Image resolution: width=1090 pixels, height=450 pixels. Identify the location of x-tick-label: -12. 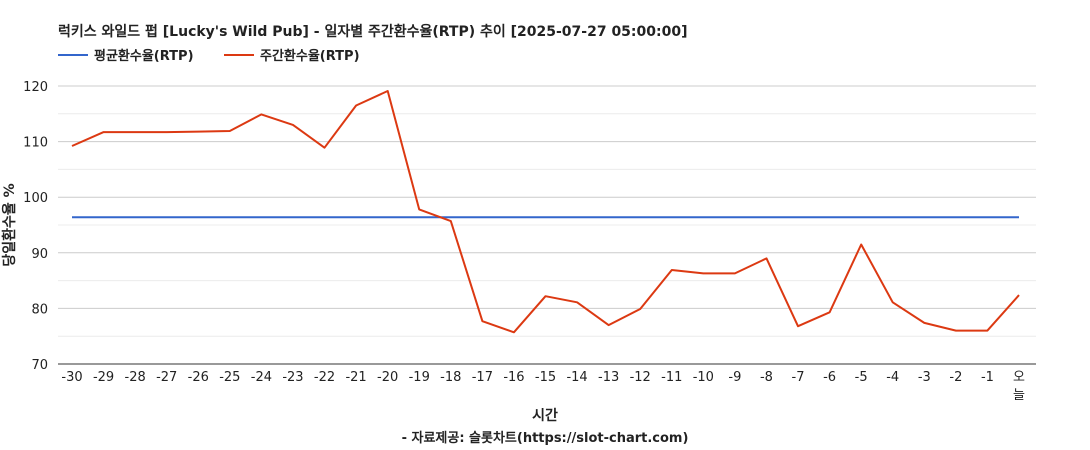
(640, 377).